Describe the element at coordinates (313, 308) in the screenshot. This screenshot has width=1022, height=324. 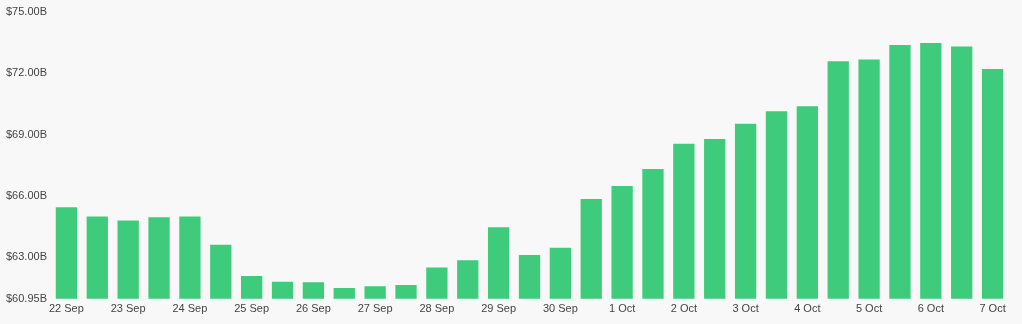
I see `x-tick-label: 26 Sep` at that location.